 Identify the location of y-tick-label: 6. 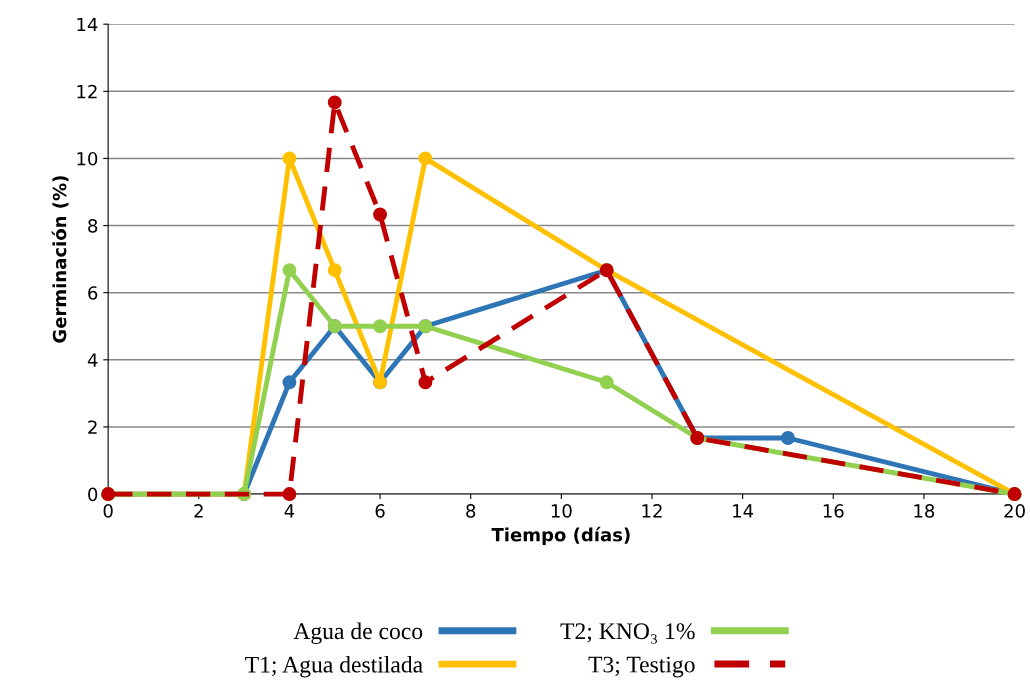
(93, 293).